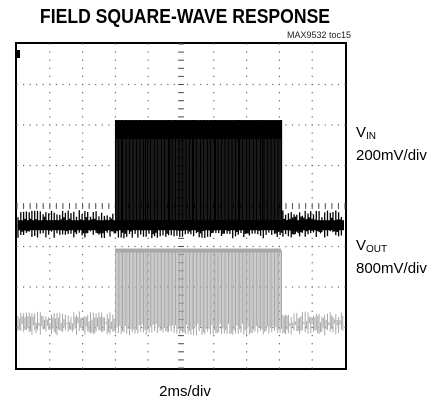 The width and height of the screenshot is (445, 409). What do you see at coordinates (318, 35) in the screenshot?
I see `figure-id: MAX9532 toc15` at bounding box center [318, 35].